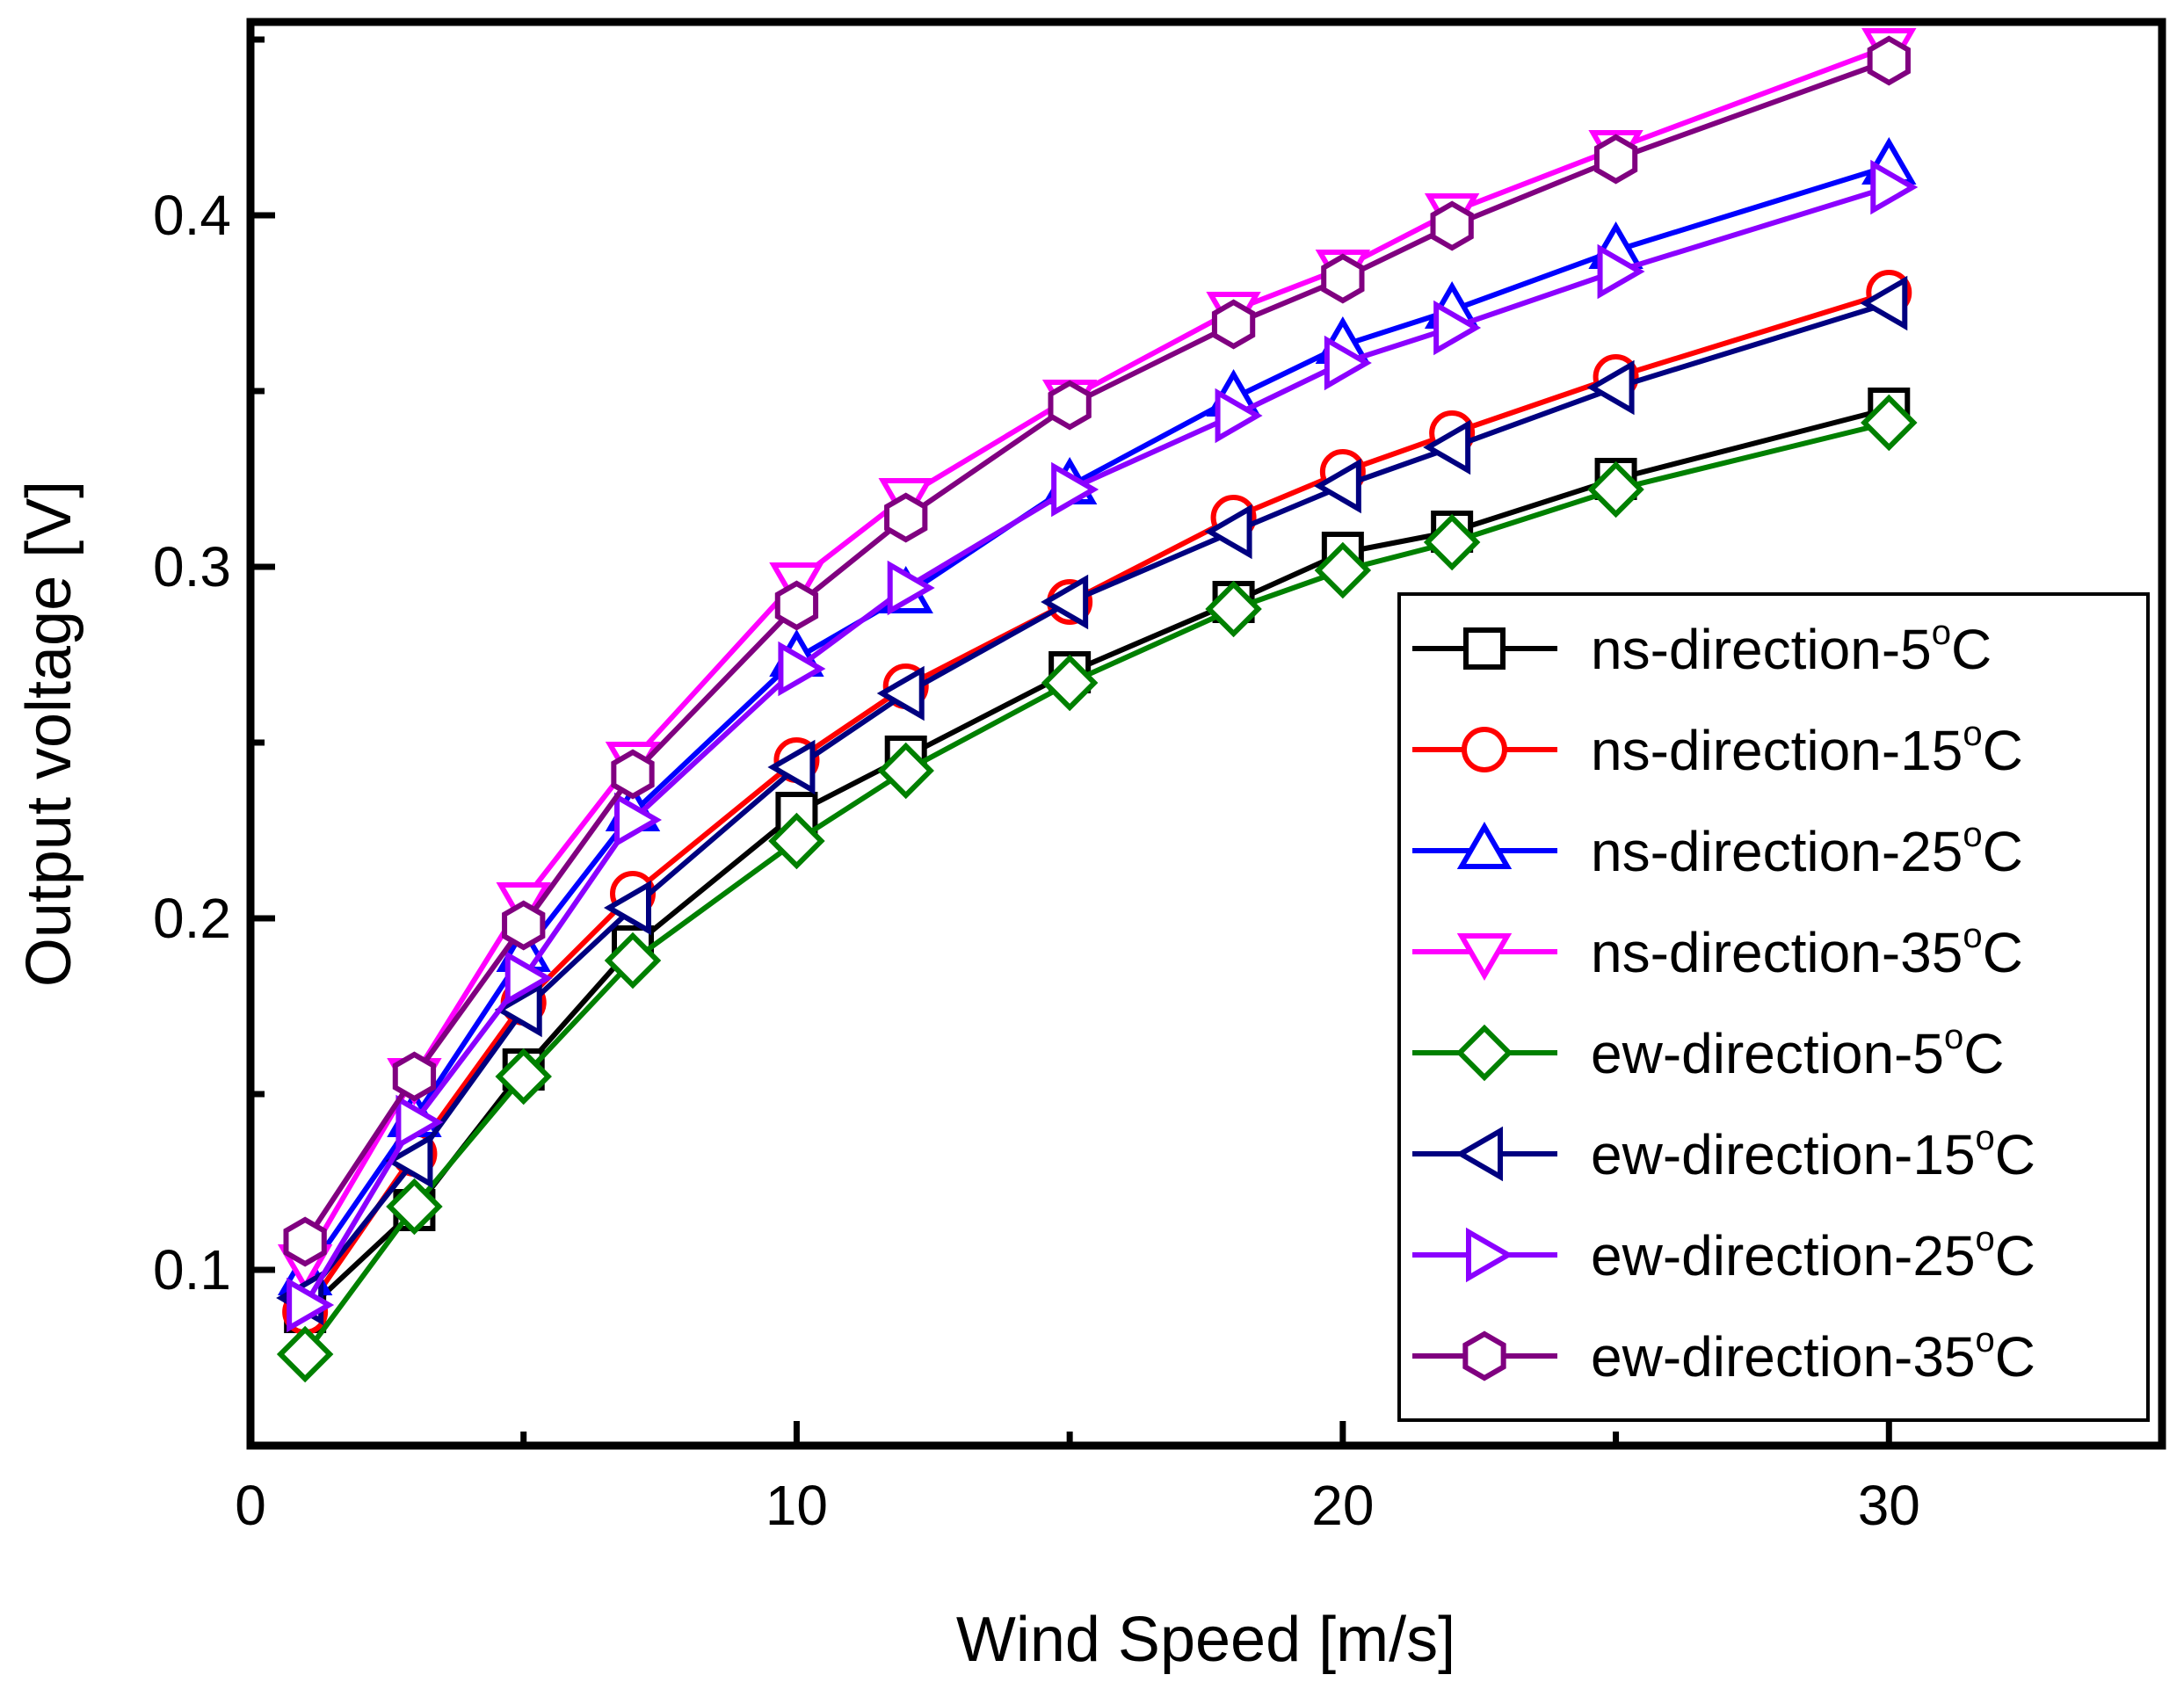 The width and height of the screenshot is (2184, 1682). I want to click on legend-entry-ns-direction-25: ns-direction-25oC, so click(1717, 849).